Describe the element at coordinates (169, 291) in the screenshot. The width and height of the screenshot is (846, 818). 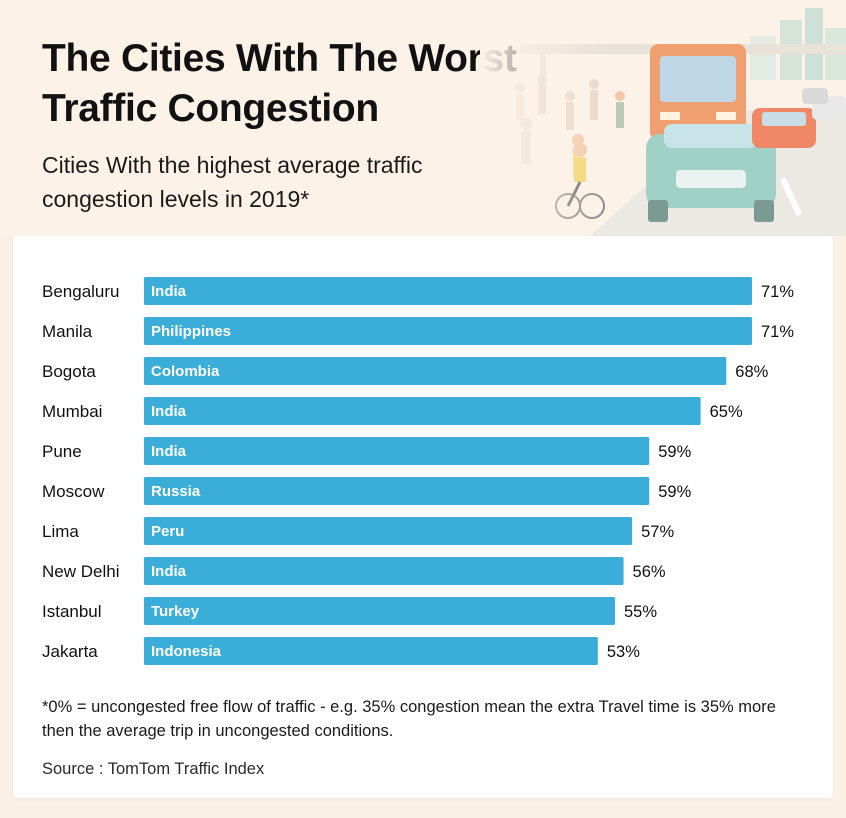
I see `bar-country-label-bengaluru: India` at that location.